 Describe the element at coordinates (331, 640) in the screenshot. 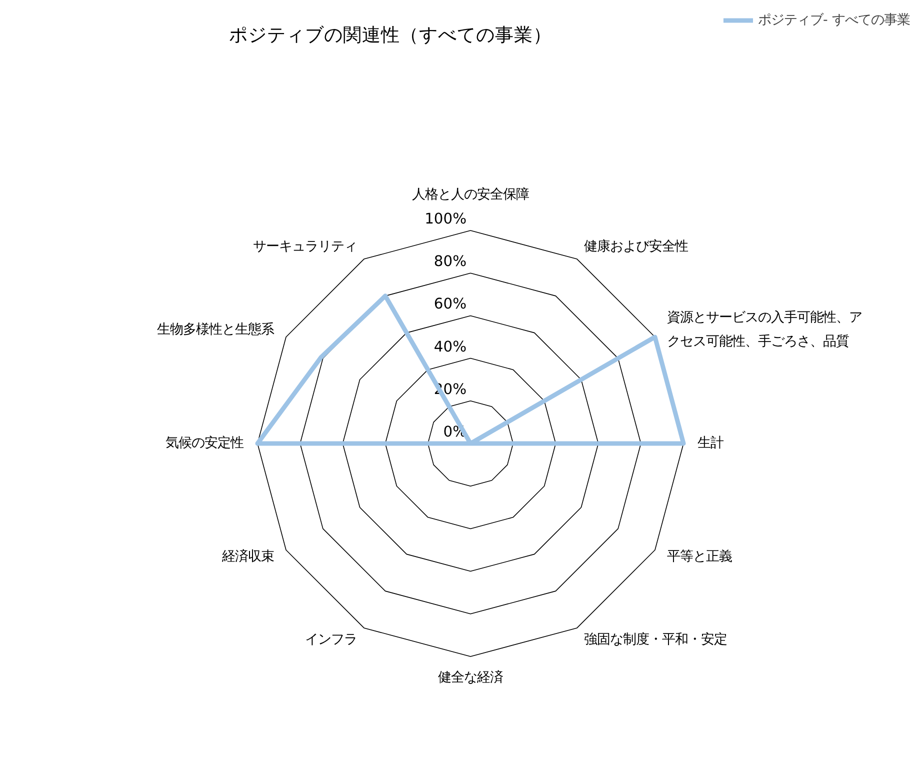

I see `spoke-label: インフラ` at that location.